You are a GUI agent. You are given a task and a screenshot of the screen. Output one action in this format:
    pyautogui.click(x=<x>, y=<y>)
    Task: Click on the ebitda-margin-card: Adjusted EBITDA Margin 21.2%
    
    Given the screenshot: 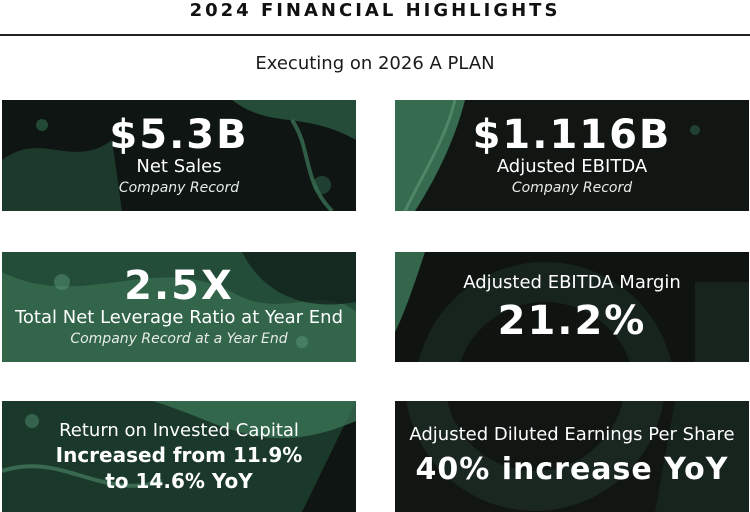 What is the action you would take?
    pyautogui.click(x=572, y=307)
    